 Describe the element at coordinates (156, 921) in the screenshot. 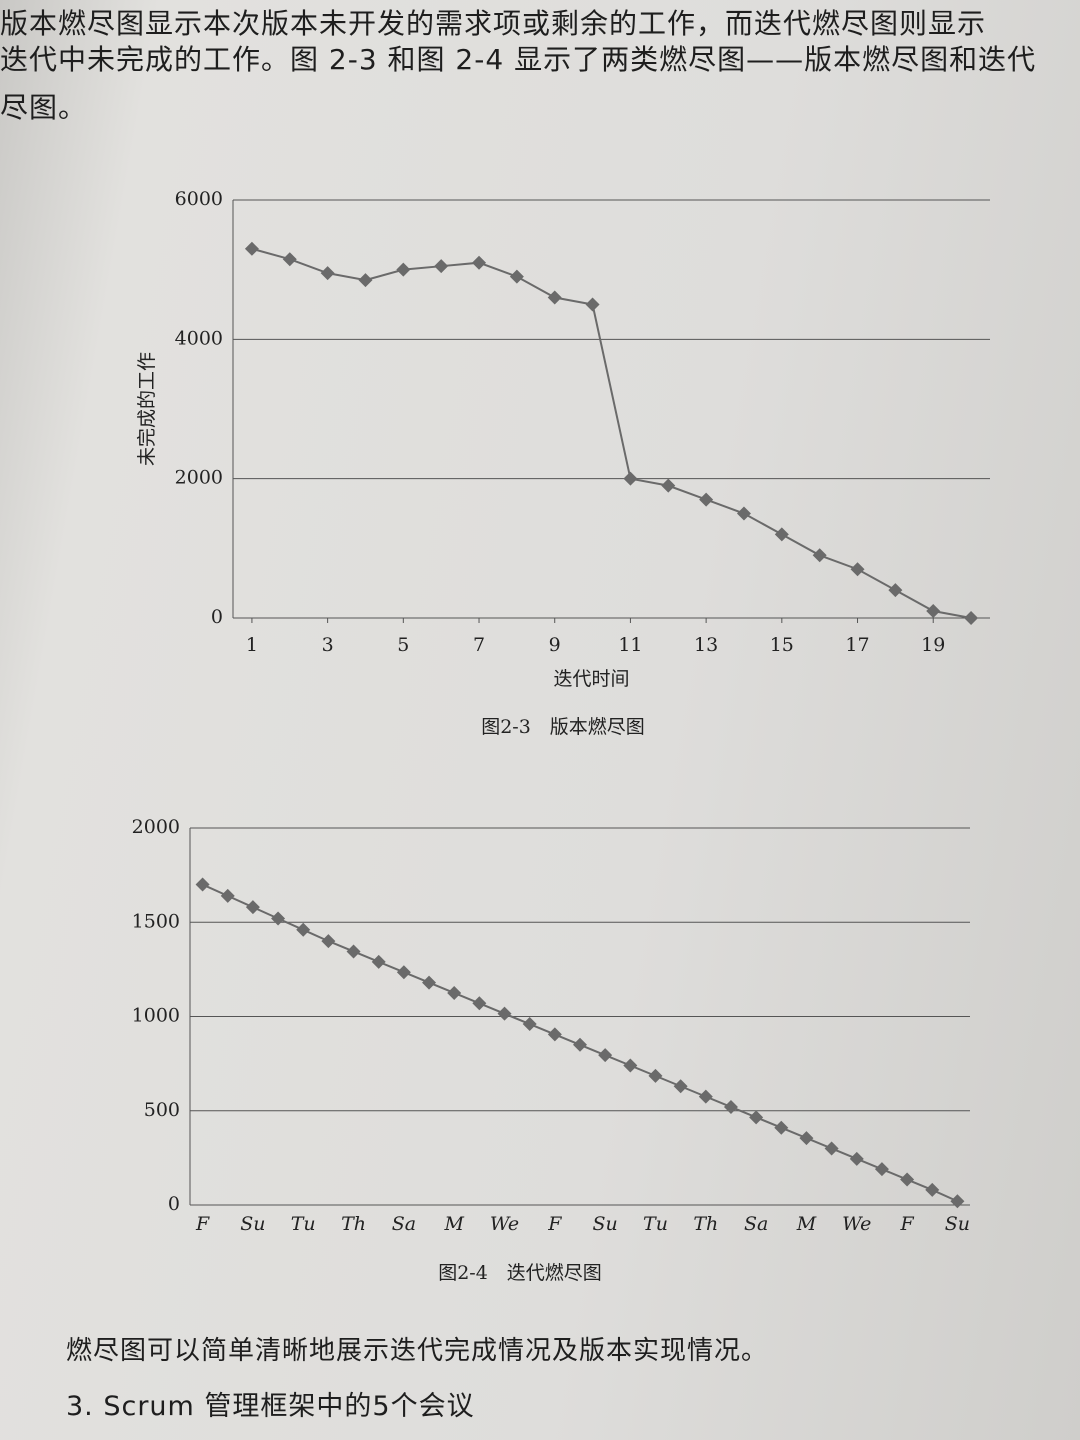

I see `y-tick-label: 1500` at that location.